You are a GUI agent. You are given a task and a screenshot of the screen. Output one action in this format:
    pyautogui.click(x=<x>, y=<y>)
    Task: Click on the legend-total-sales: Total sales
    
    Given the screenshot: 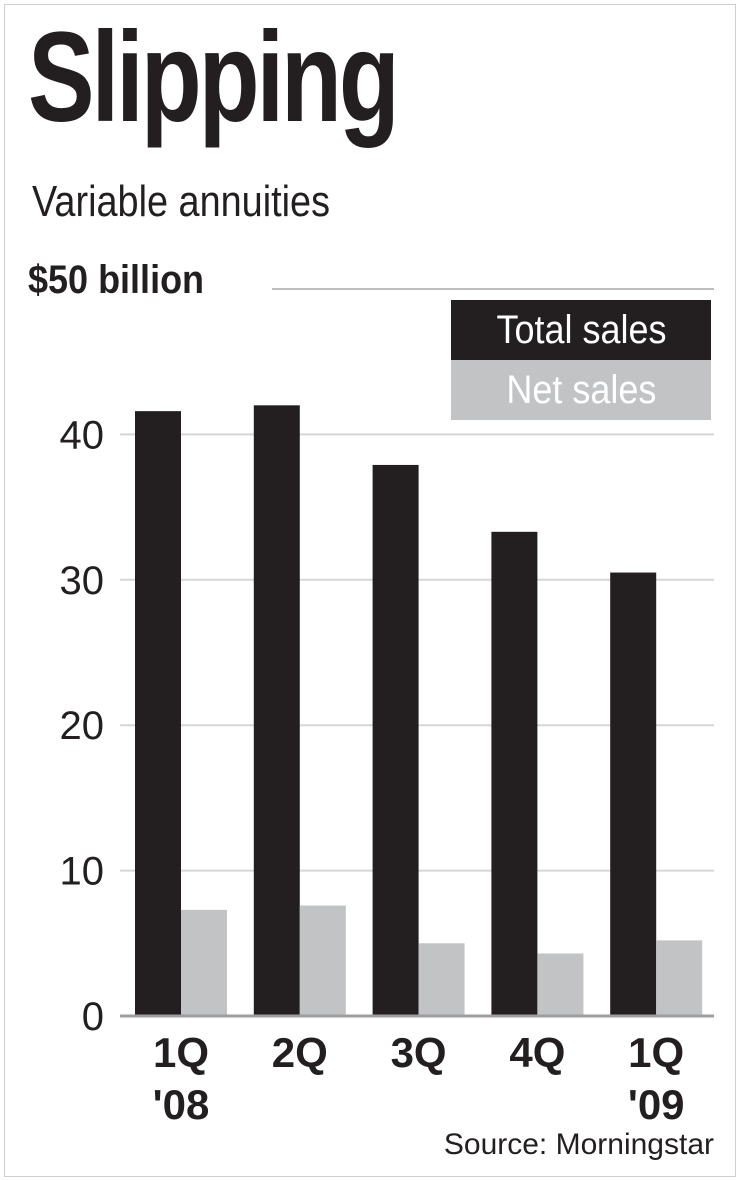 What is the action you would take?
    pyautogui.click(x=581, y=330)
    